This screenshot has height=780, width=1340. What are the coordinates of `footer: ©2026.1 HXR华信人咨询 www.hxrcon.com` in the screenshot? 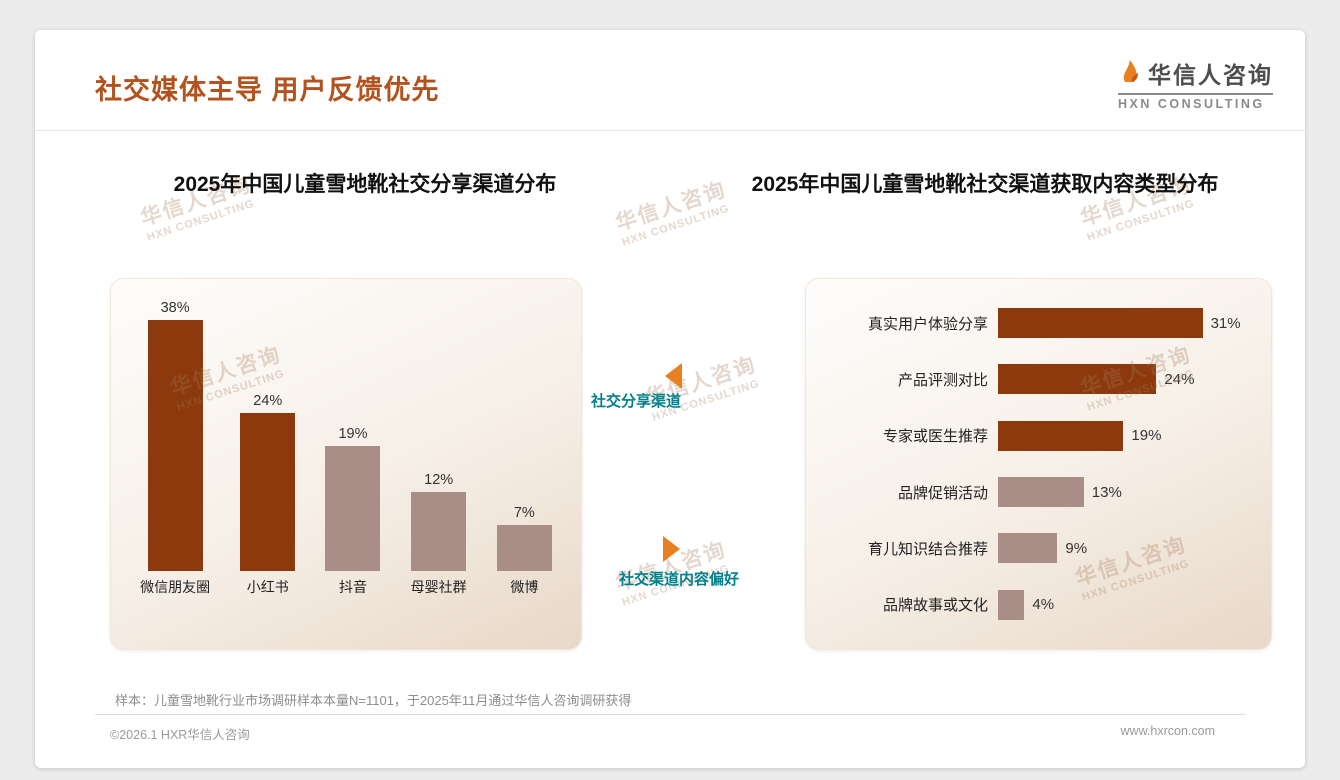 It's located at (662, 733).